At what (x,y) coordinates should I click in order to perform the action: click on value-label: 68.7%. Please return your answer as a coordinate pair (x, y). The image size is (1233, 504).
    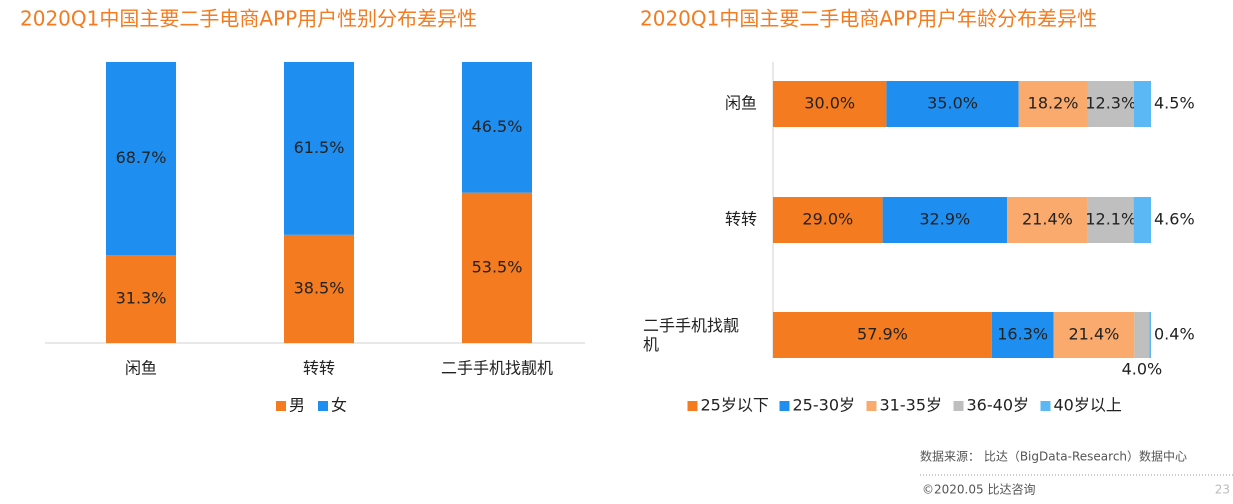
    Looking at the image, I should click on (141, 157).